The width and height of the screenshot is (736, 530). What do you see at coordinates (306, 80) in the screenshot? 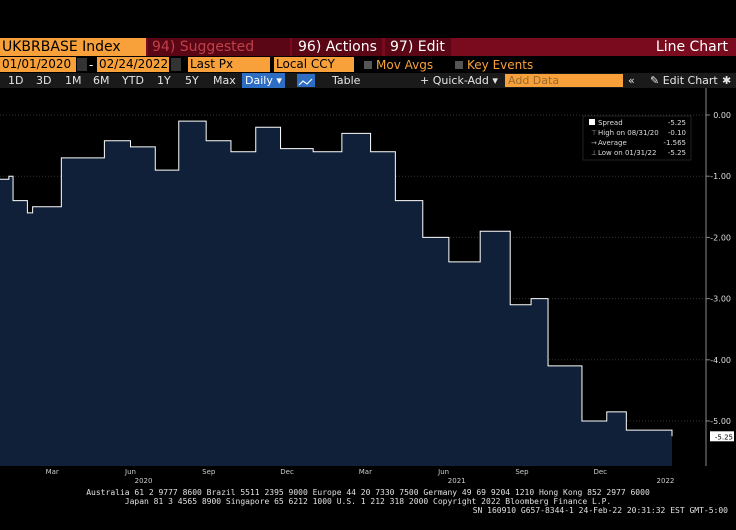
I see `line-chart-icon` at bounding box center [306, 80].